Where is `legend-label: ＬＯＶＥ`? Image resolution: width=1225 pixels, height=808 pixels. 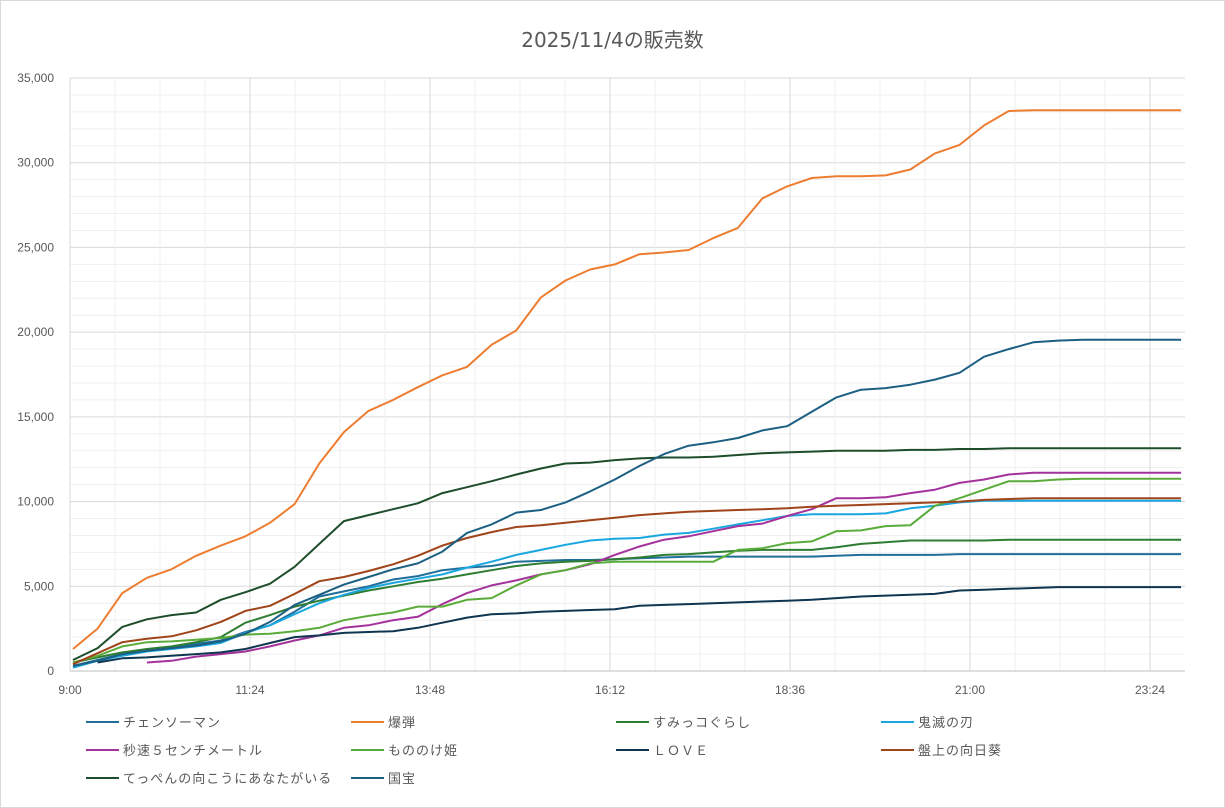
legend-label: ＬＯＶＥ is located at coordinates (681, 751).